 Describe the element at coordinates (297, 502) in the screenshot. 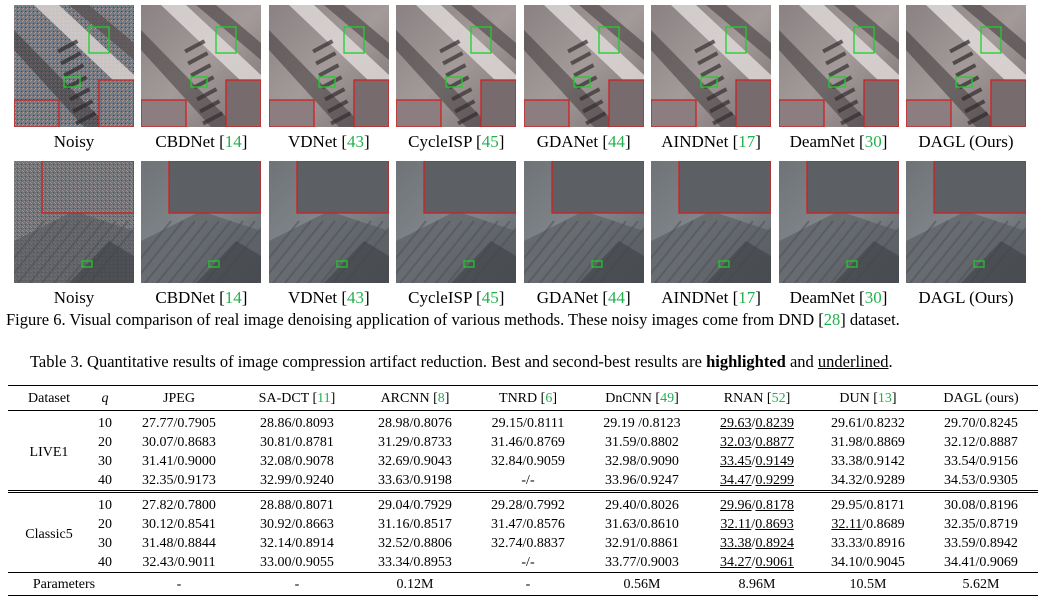

I see `table-cell: 28.88/0.8071` at that location.